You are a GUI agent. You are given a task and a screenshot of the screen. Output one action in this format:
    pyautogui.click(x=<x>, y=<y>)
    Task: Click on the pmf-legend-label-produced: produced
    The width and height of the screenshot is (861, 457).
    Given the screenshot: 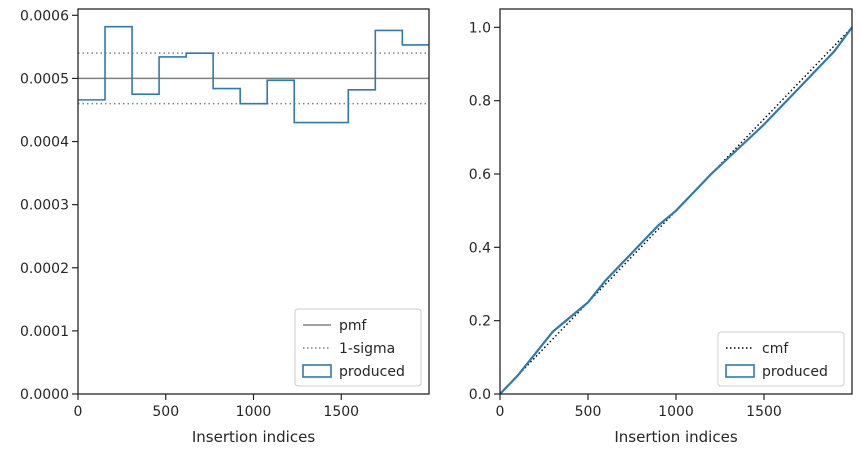 What is the action you would take?
    pyautogui.click(x=372, y=372)
    